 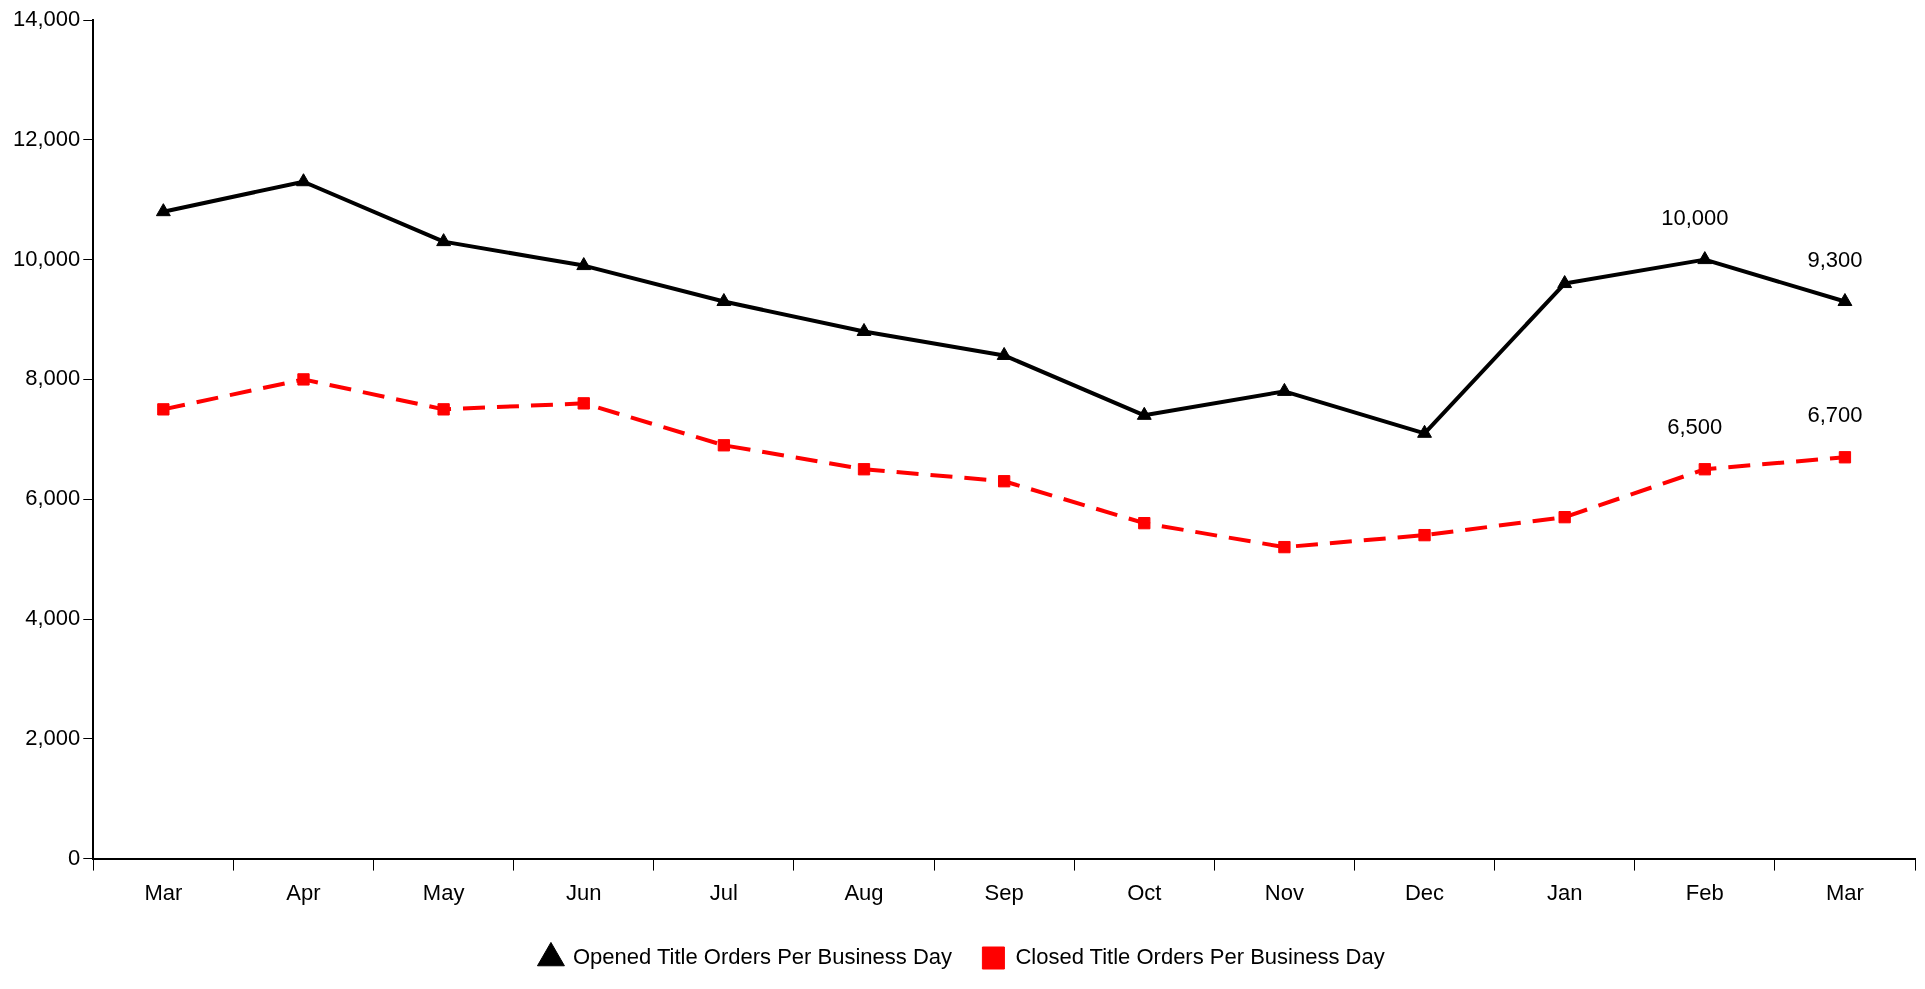 I want to click on x-tick-label: Apr, so click(x=303, y=892).